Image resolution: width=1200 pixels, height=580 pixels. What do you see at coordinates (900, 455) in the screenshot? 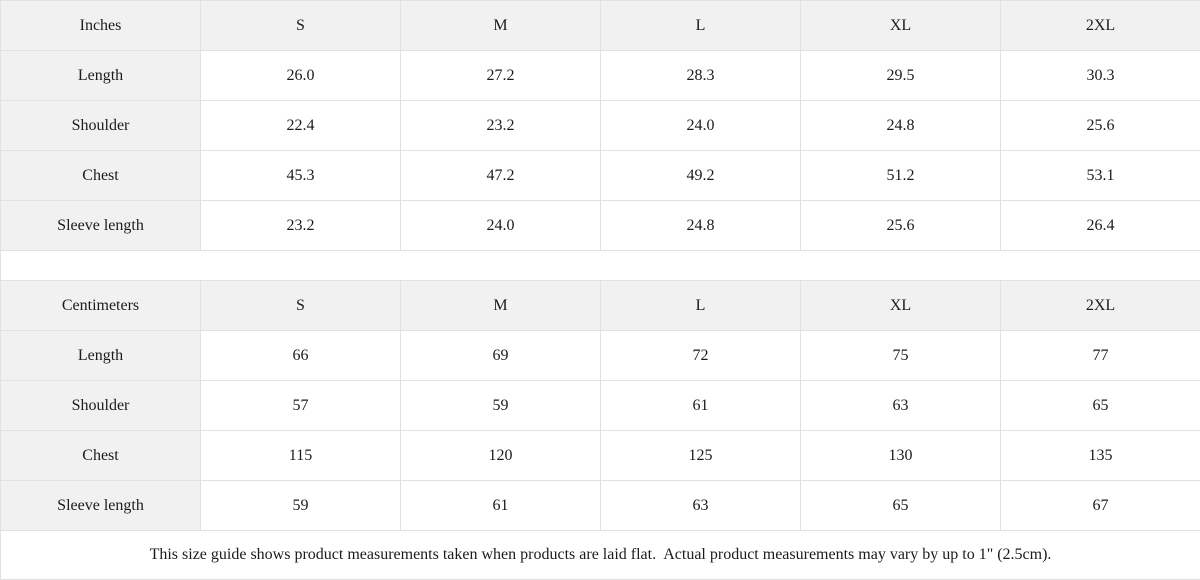
I see `value-cell: 130` at bounding box center [900, 455].